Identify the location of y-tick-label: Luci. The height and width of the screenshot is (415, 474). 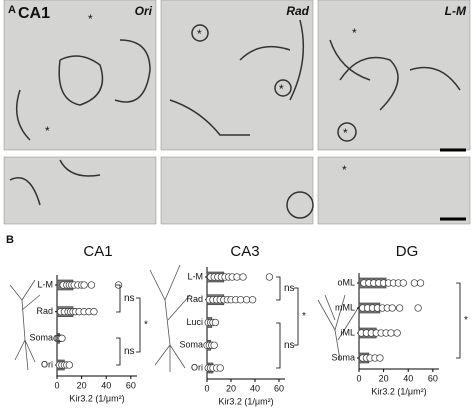
(194, 322).